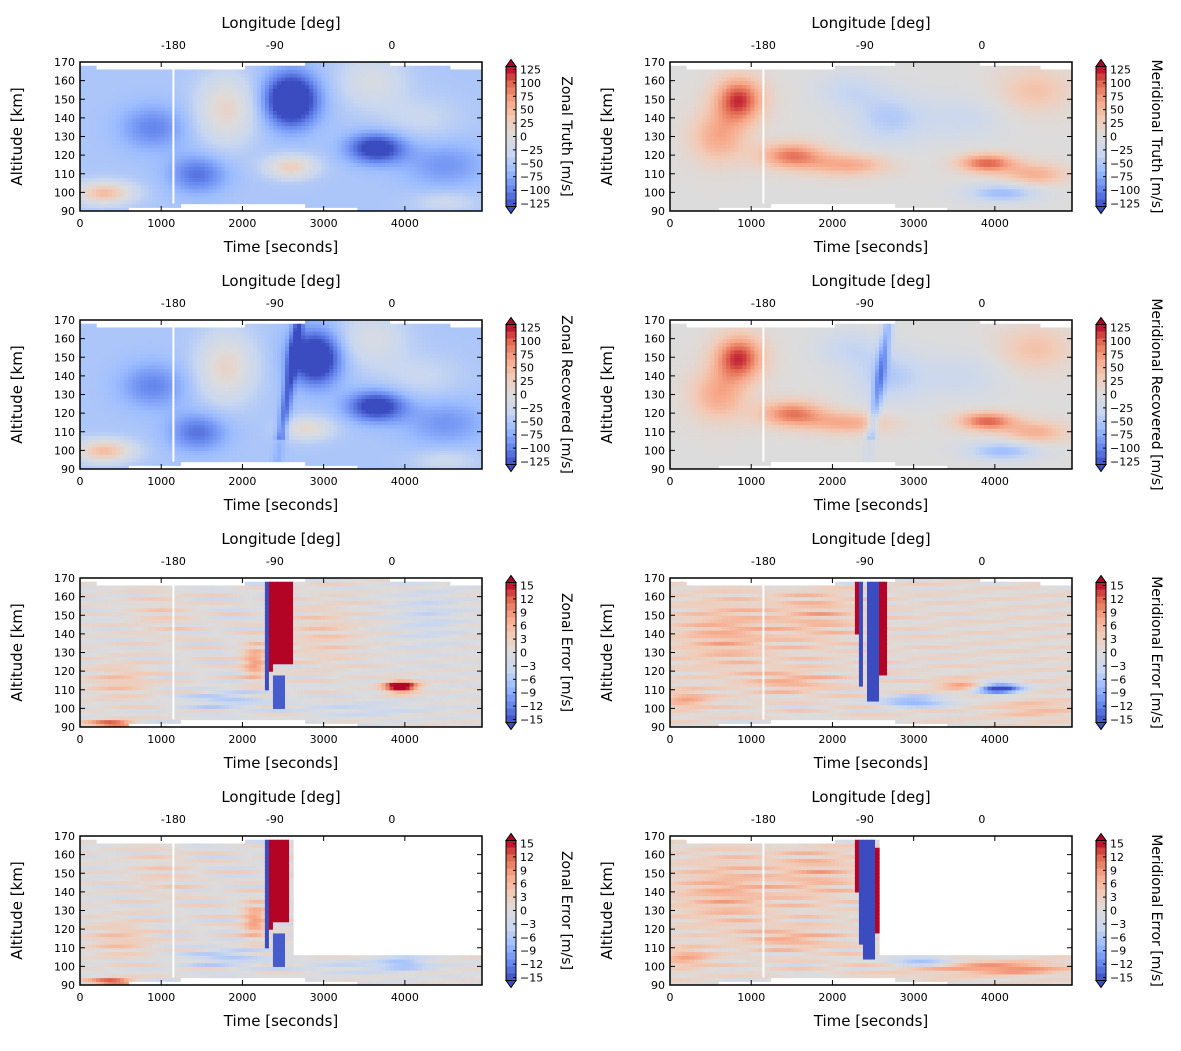 This screenshot has height=1051, width=1181. Describe the element at coordinates (161, 481) in the screenshot. I see `x-tick-label: 1000` at that location.